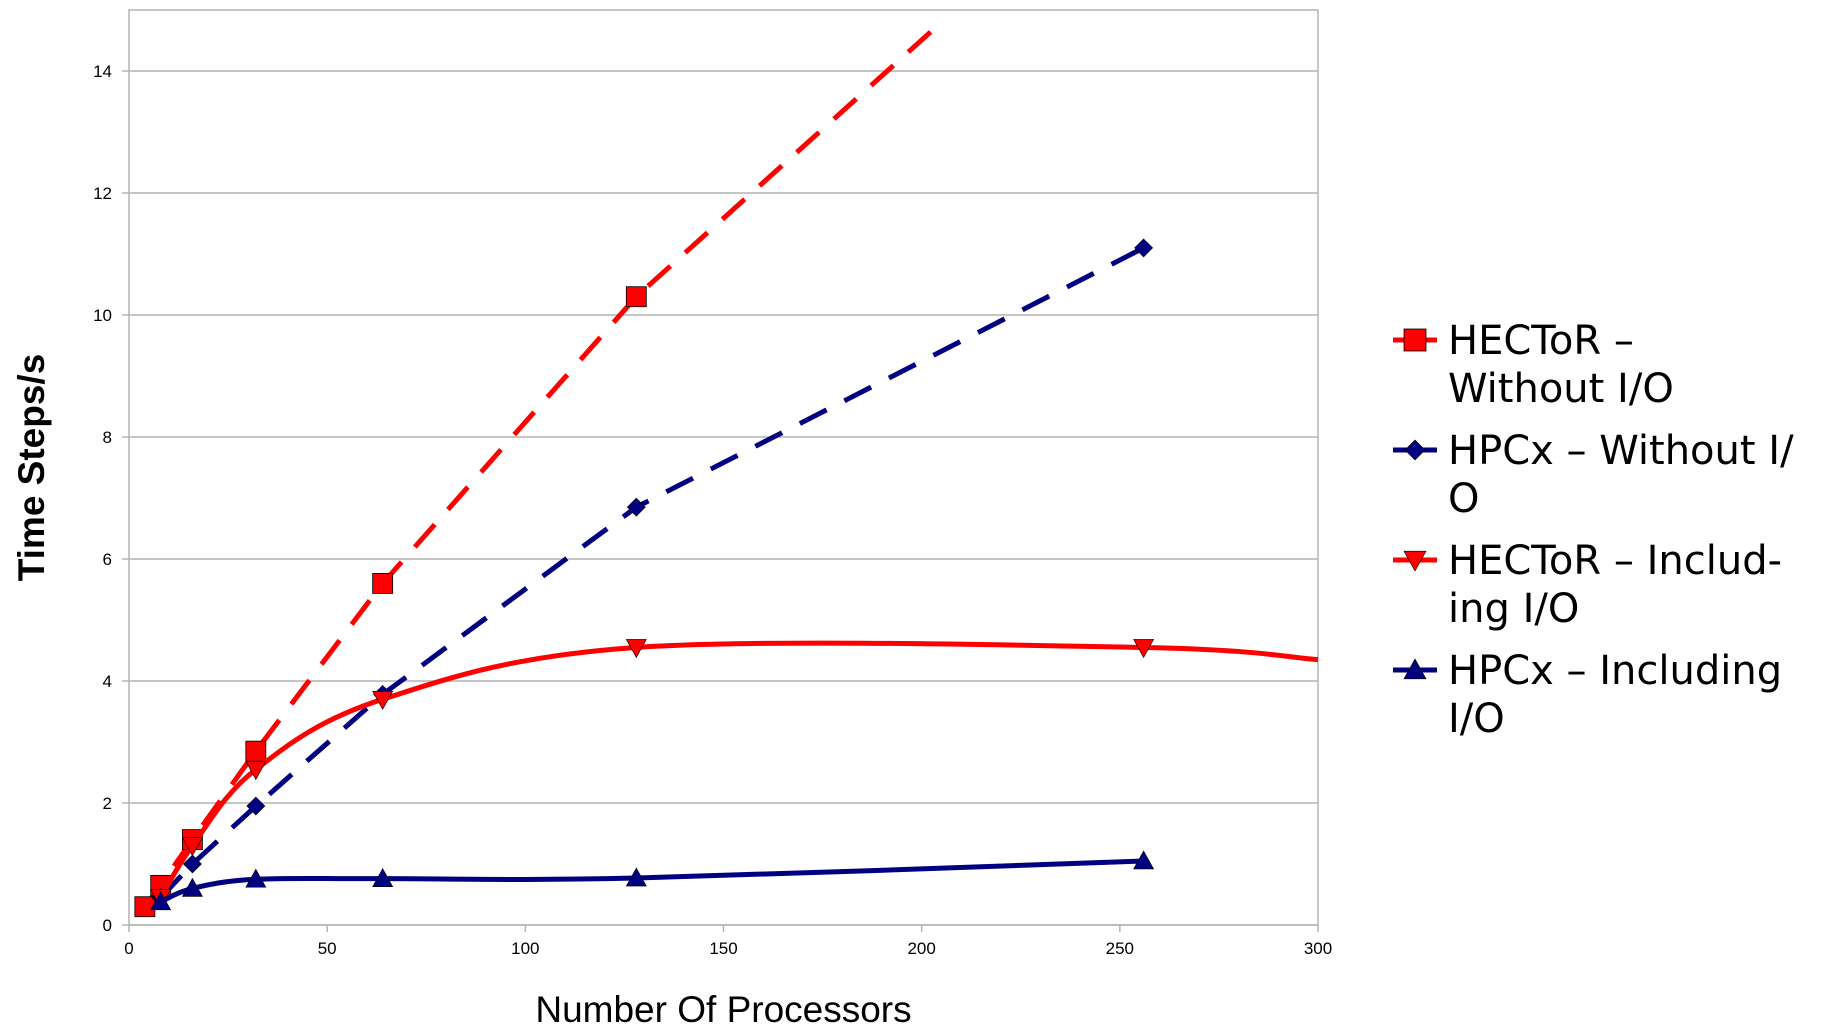 The width and height of the screenshot is (1833, 1032). I want to click on y-tick-label: 0, so click(107, 925).